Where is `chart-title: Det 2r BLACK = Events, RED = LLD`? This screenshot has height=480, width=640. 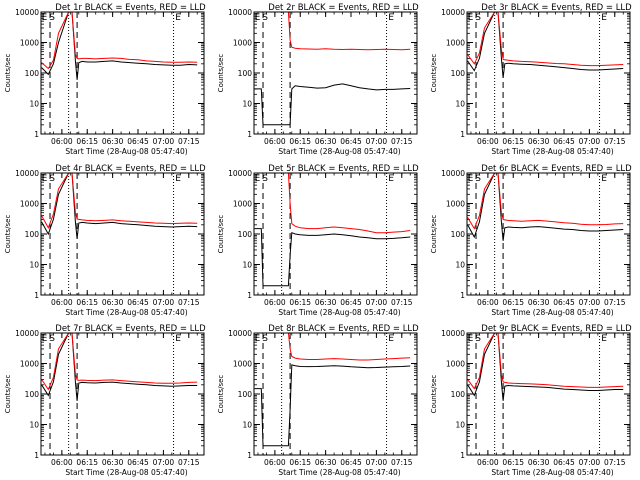
chart-title: Det 2r BLACK = Events, RED = LLD is located at coordinates (343, 8).